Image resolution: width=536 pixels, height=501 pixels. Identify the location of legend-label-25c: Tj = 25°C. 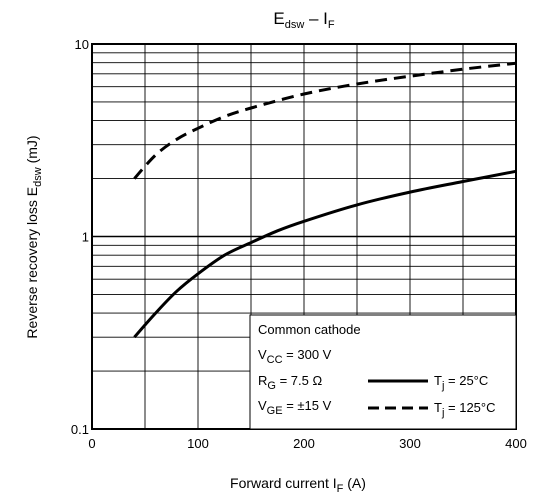
(461, 382).